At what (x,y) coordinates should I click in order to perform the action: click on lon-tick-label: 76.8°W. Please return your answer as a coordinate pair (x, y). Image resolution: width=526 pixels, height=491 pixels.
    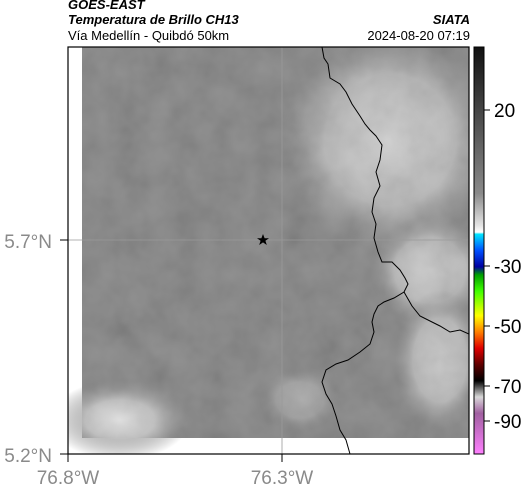
    Looking at the image, I should click on (68, 478).